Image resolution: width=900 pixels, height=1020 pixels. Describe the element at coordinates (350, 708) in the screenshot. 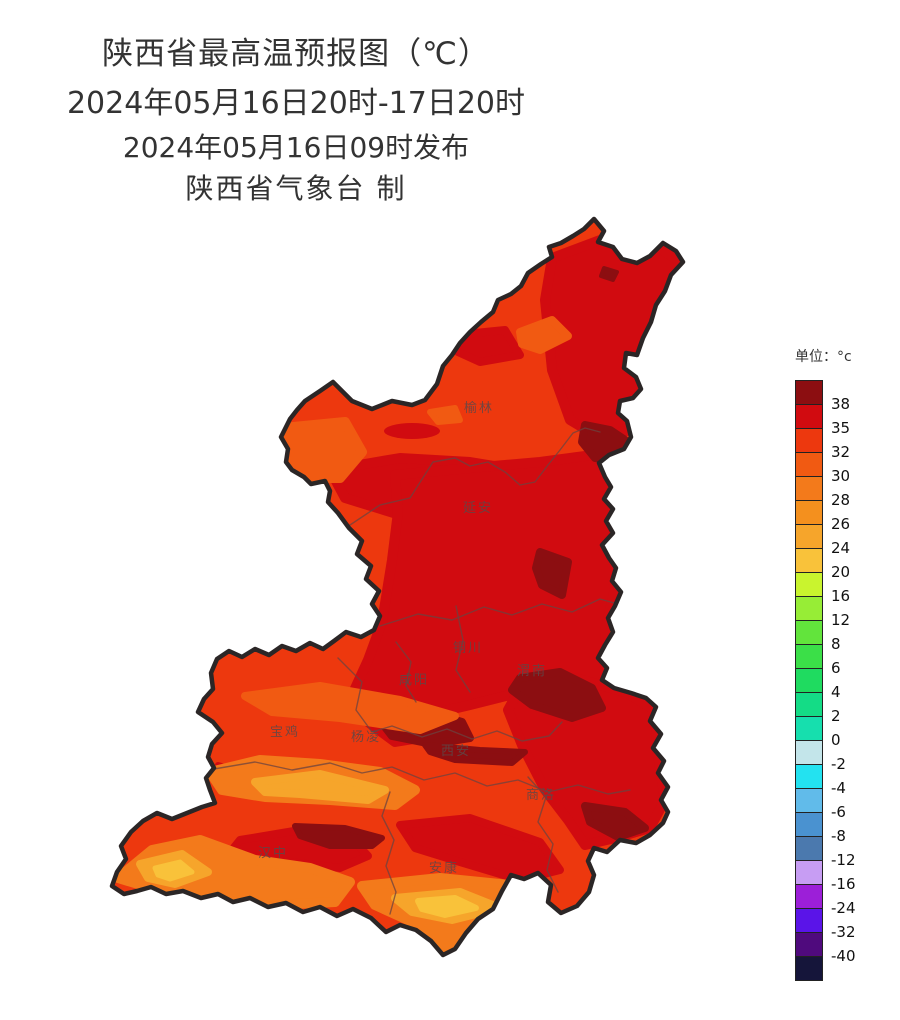

I see `temp-region-warm2-guanzhong` at that location.